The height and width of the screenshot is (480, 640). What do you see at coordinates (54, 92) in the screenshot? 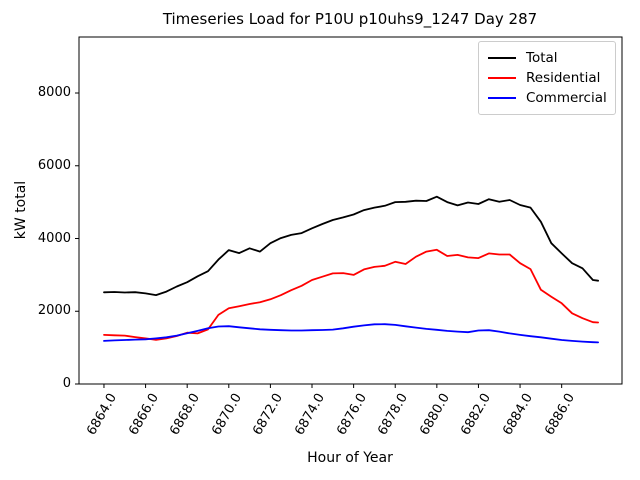
I see `y-tick-label: 8000` at bounding box center [54, 92].